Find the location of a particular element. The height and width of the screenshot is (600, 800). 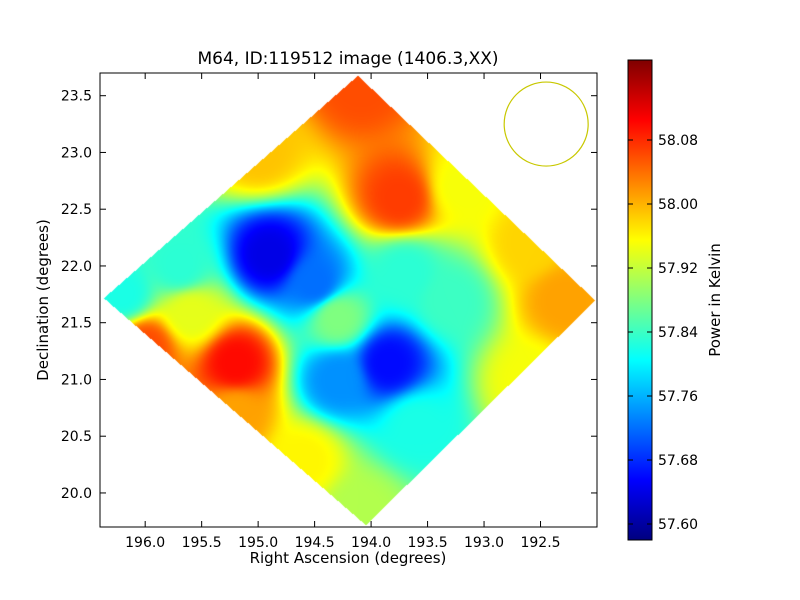

y-tick-label: 20.5 is located at coordinates (76, 437).